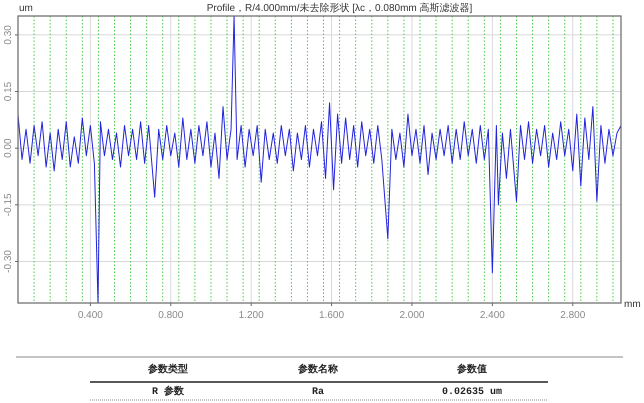 The width and height of the screenshot is (644, 403). I want to click on chart-title: Profile，R/4.000mm/未去除形状 [λc，0.080mm 高斯滤波器], so click(339, 8).